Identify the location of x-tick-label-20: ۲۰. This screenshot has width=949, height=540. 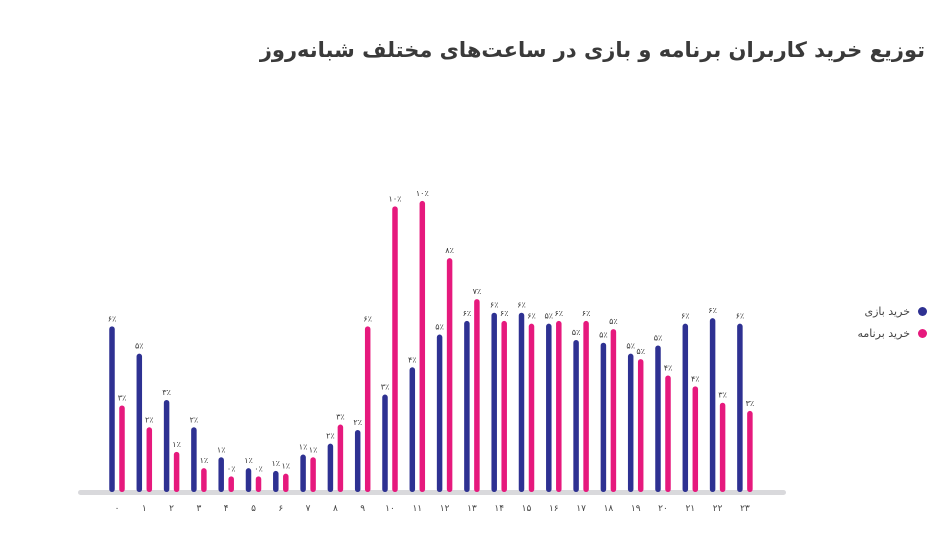
(663, 509).